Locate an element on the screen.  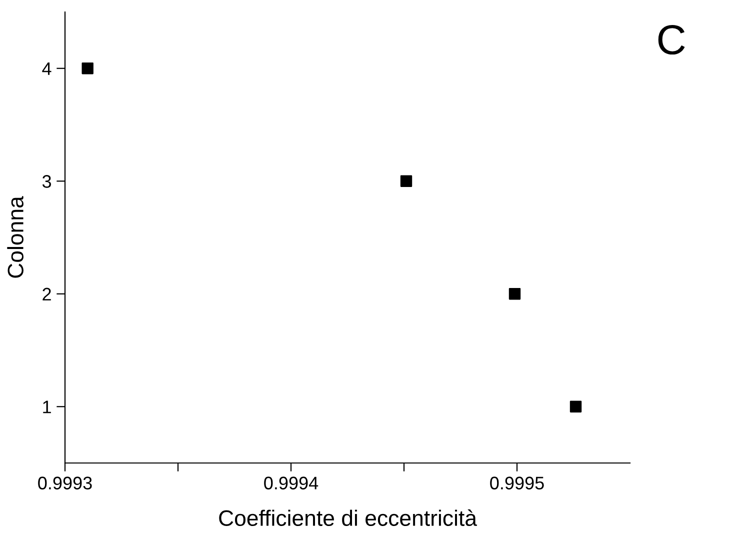
y-axis-title: Colonna is located at coordinates (15, 237).